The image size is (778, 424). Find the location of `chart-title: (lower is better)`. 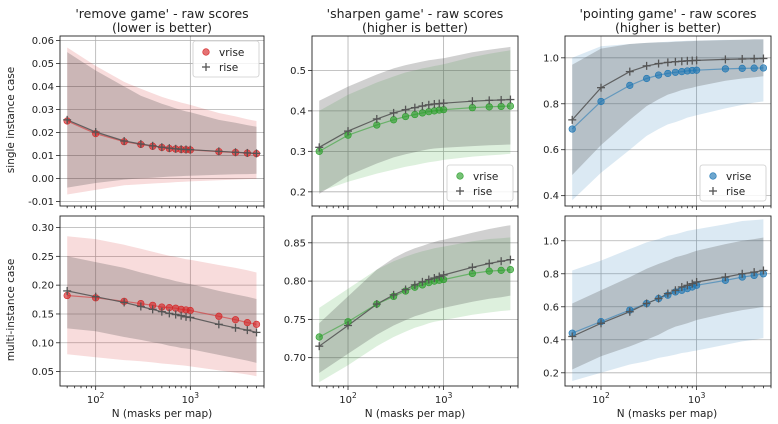

chart-title: (lower is better) is located at coordinates (162, 27).